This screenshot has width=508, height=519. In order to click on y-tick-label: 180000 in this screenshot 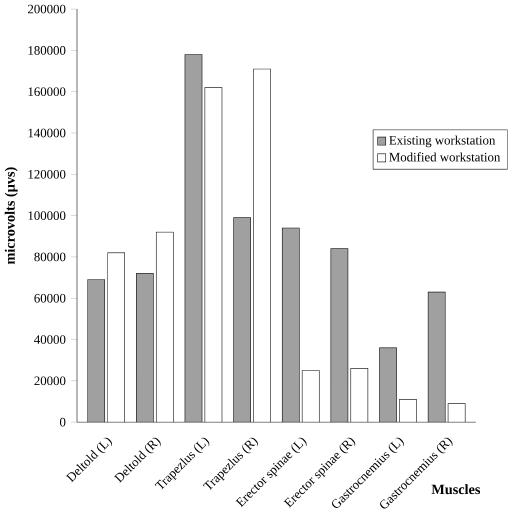, I will do `click(47, 50)`.